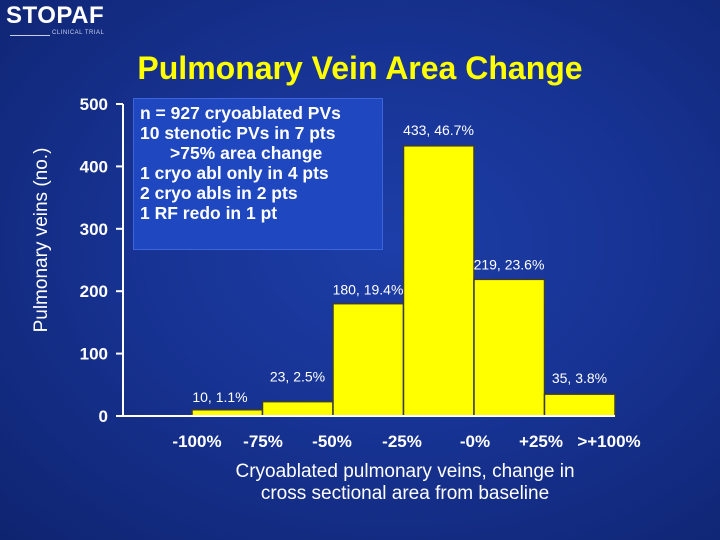  What do you see at coordinates (209, 213) in the screenshot?
I see `note-line: 1 RF redo in 1 pt` at bounding box center [209, 213].